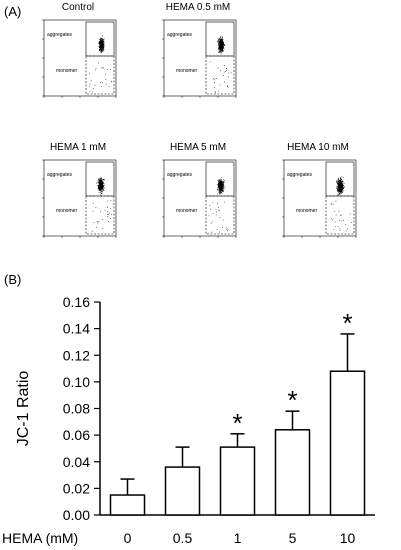  What do you see at coordinates (341, 203) in the screenshot?
I see `scatter-events` at bounding box center [341, 203].